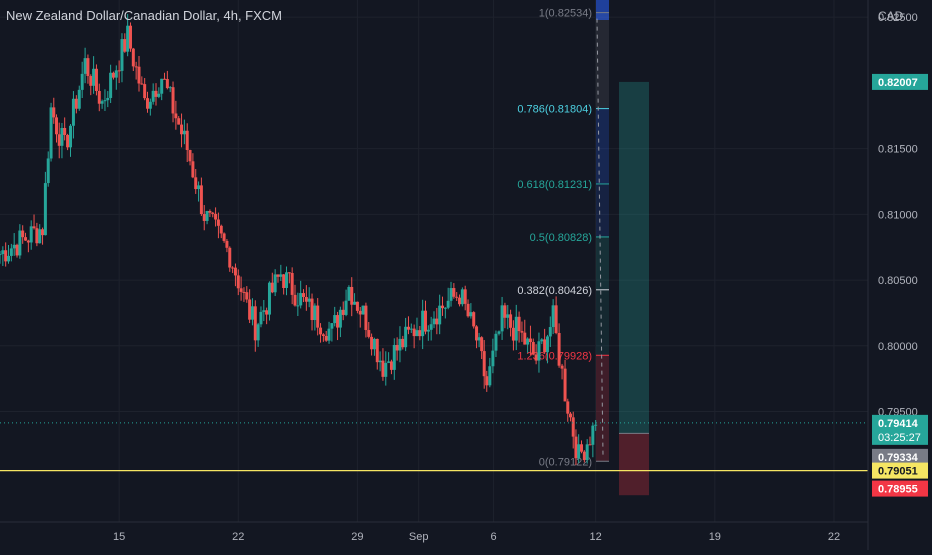  Describe the element at coordinates (898, 281) in the screenshot. I see `price-tick-label: 0.80500` at that location.